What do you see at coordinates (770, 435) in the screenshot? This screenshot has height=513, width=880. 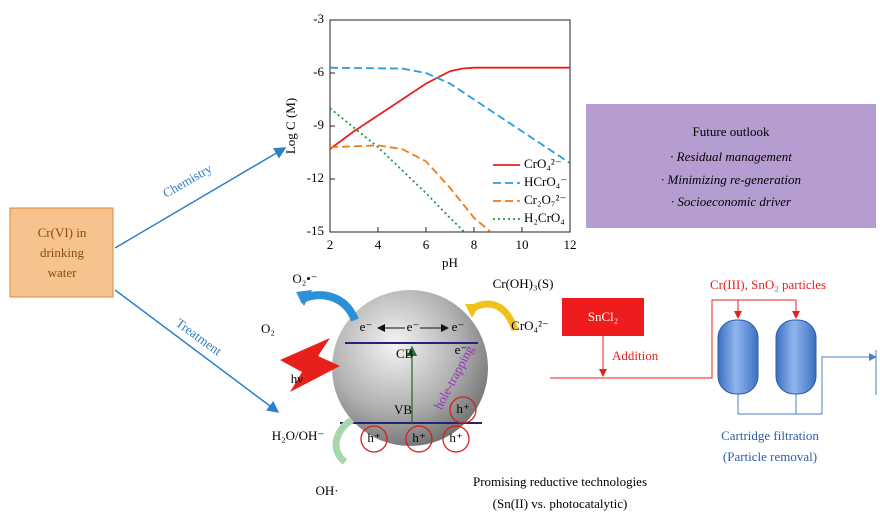 I see `filter-label: Cartridge filtration` at bounding box center [770, 435].